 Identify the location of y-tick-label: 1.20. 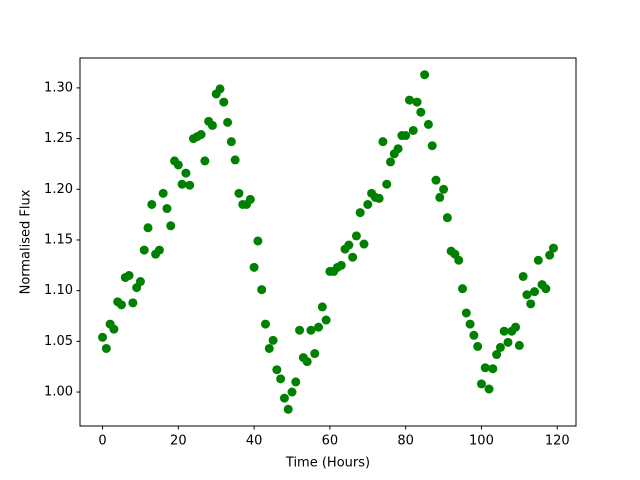
(58, 189).